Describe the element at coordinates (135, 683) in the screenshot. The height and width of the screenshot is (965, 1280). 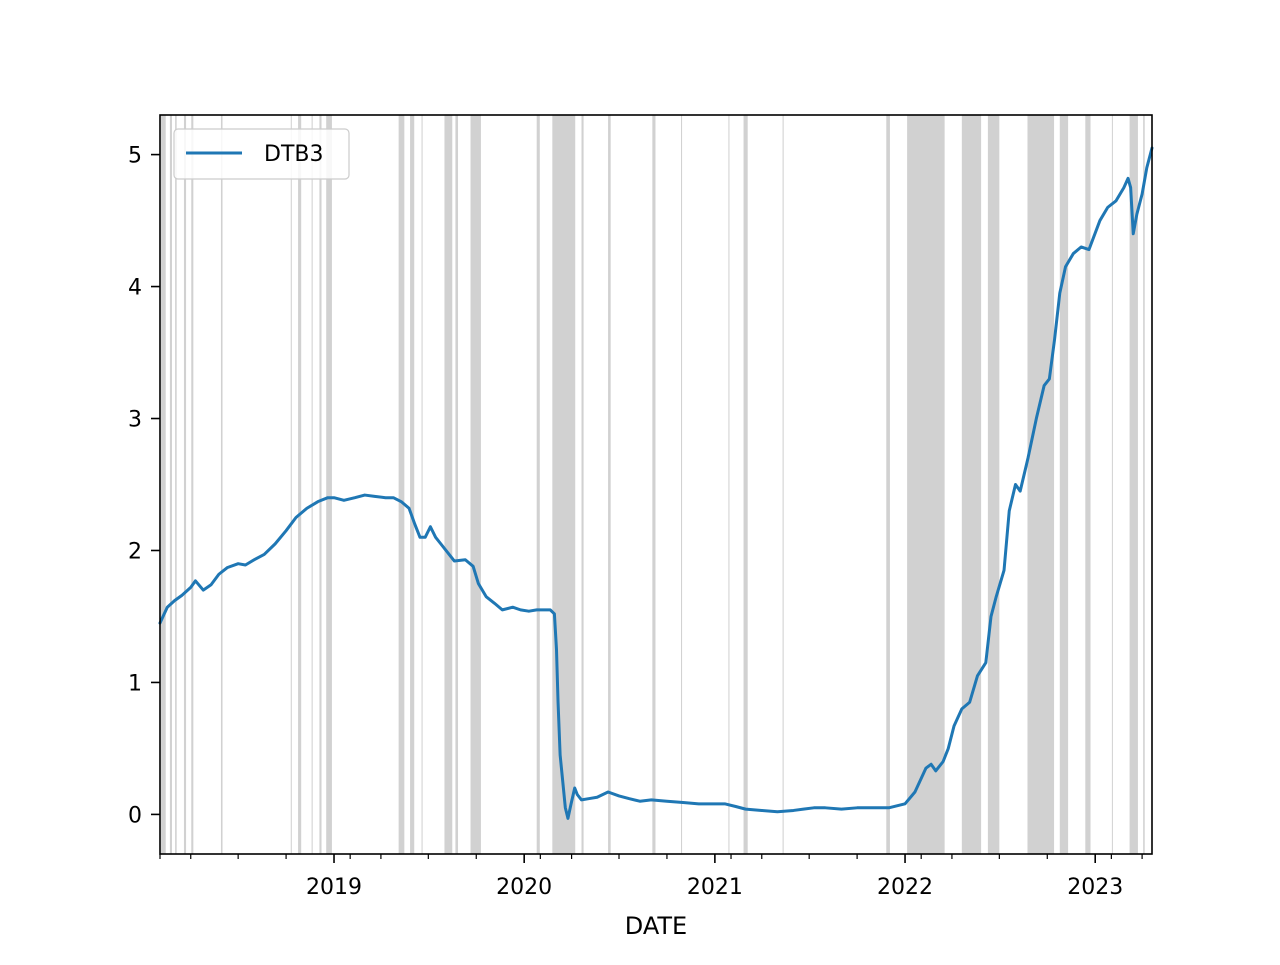
I see `y-tick-label: 1` at that location.